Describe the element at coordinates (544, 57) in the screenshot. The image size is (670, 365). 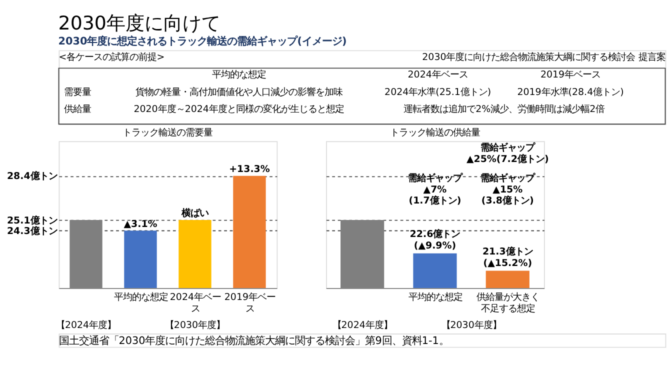
I see `text: 2030年度に向けた総合物流施策大綱に関する検討会 提言案` at that location.